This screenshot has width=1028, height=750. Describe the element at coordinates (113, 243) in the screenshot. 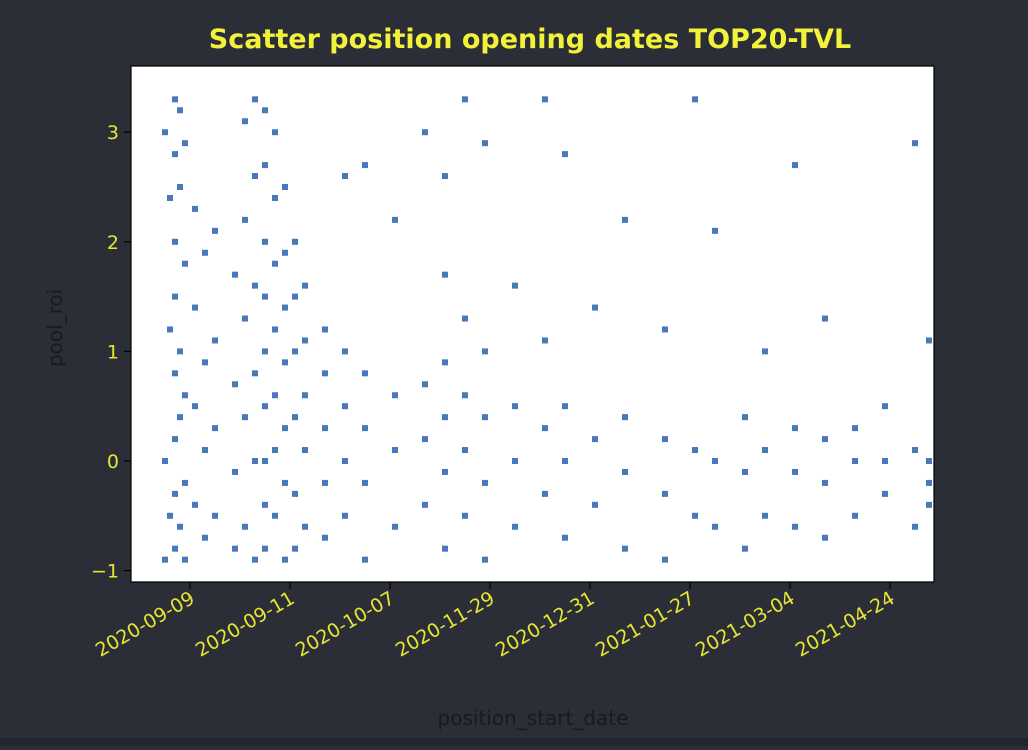

I see `y-tick-label: 2` at that location.